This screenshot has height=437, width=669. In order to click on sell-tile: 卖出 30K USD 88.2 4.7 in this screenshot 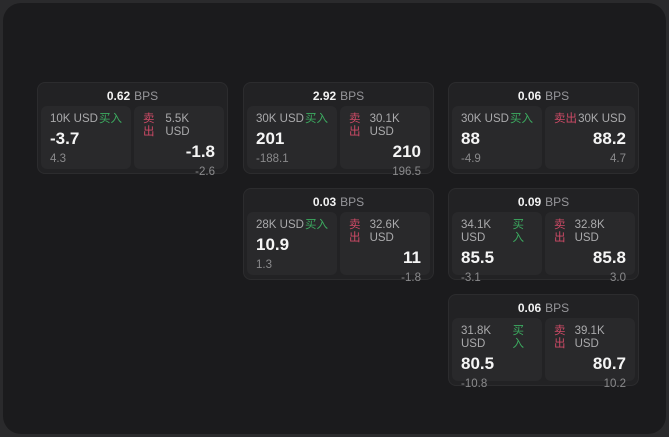, I will do `click(590, 137)`.